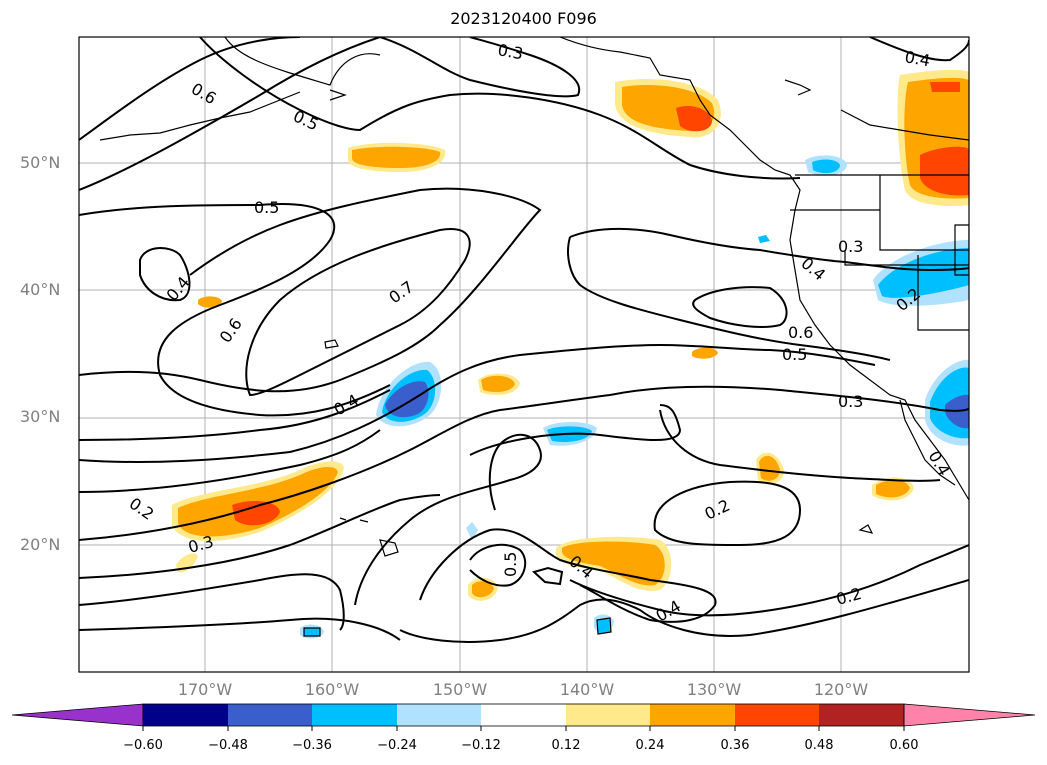 The width and height of the screenshot is (1047, 765). What do you see at coordinates (841, 689) in the screenshot?
I see `lon-label: 120°W` at bounding box center [841, 689].